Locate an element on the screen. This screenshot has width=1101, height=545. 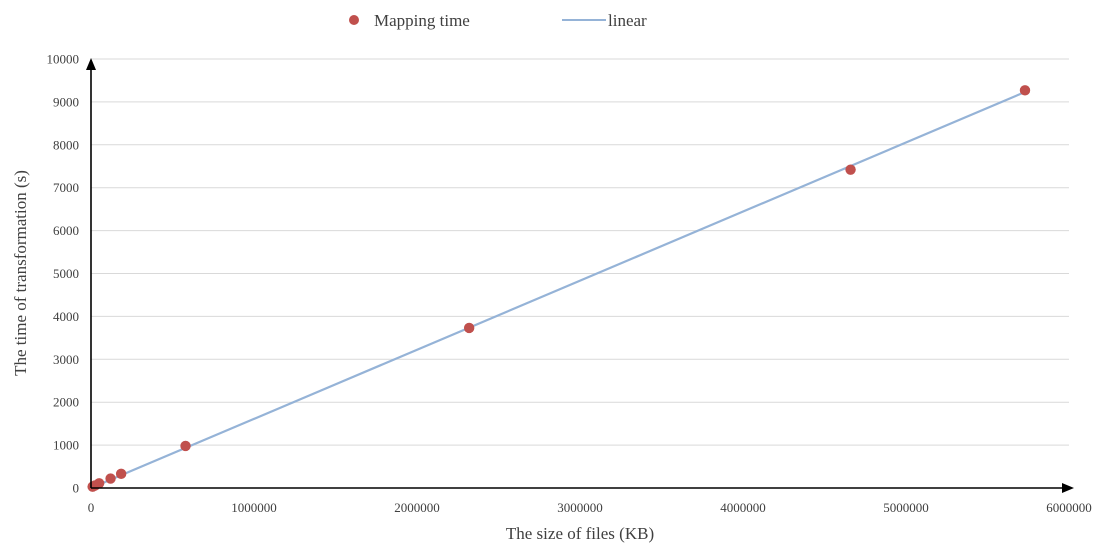
y-tick-label: 2000 is located at coordinates (66, 402).